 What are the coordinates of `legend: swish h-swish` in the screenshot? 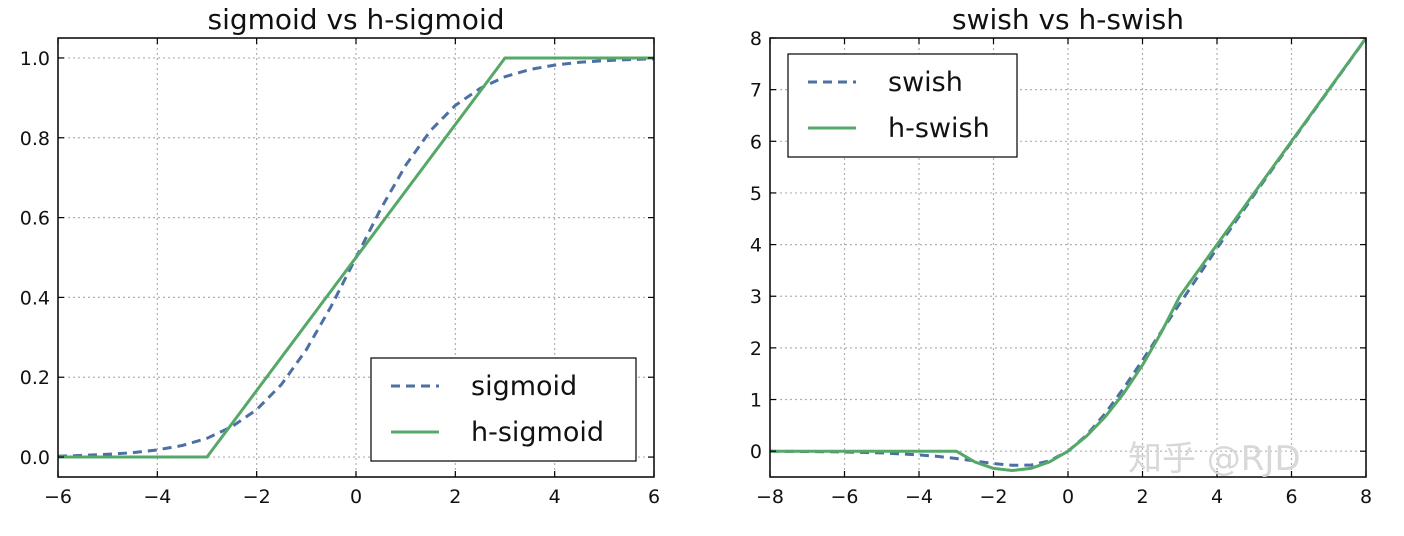 It's located at (902, 105).